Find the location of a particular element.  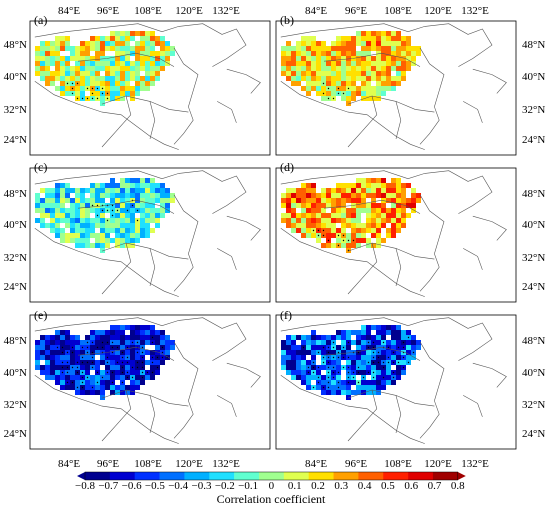

cb-tick-label-7: −0.2 is located at coordinates (225, 486).